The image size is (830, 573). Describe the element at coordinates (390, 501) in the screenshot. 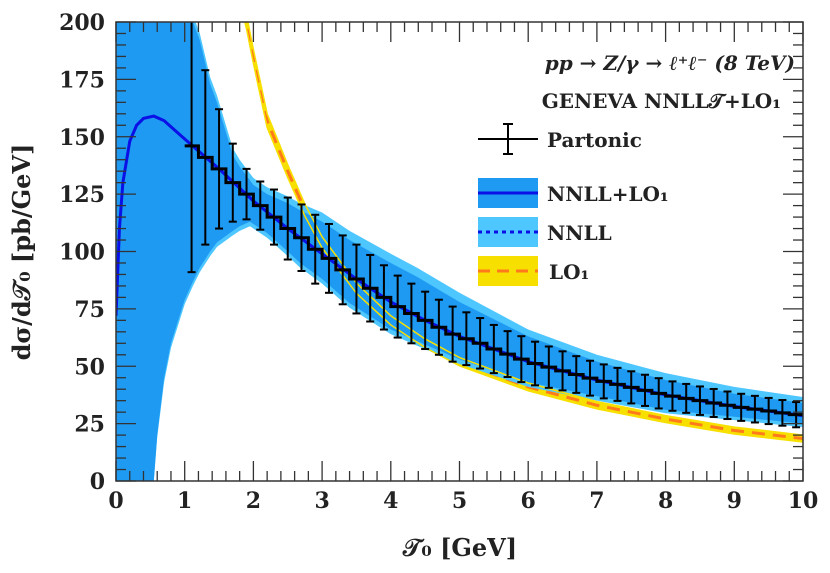

I see `x-tick-label: 4` at that location.